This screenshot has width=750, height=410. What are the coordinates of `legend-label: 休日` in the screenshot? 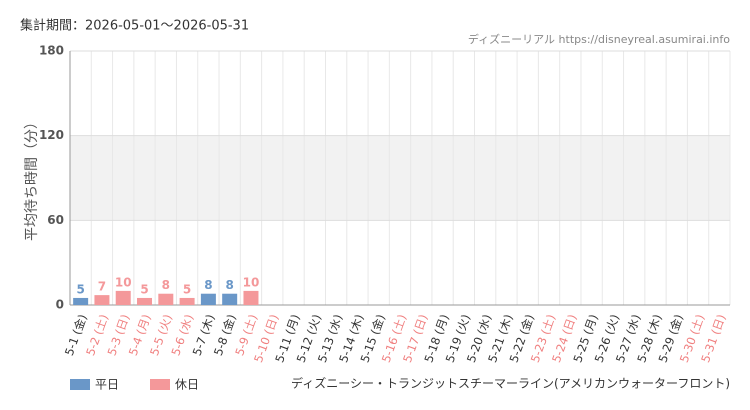 It's located at (187, 385).